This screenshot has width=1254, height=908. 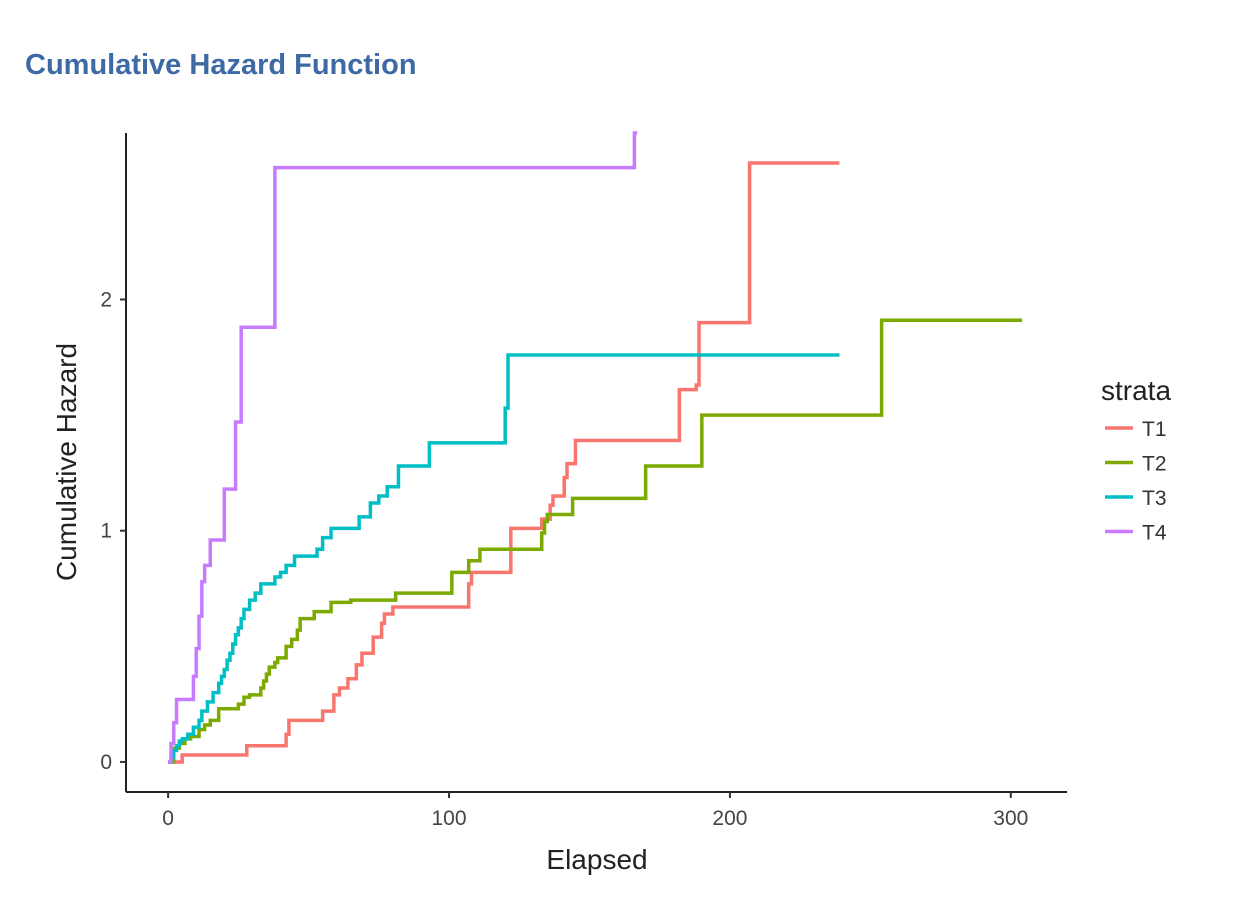 What do you see at coordinates (1154, 498) in the screenshot?
I see `legend-label-t3: T3` at bounding box center [1154, 498].